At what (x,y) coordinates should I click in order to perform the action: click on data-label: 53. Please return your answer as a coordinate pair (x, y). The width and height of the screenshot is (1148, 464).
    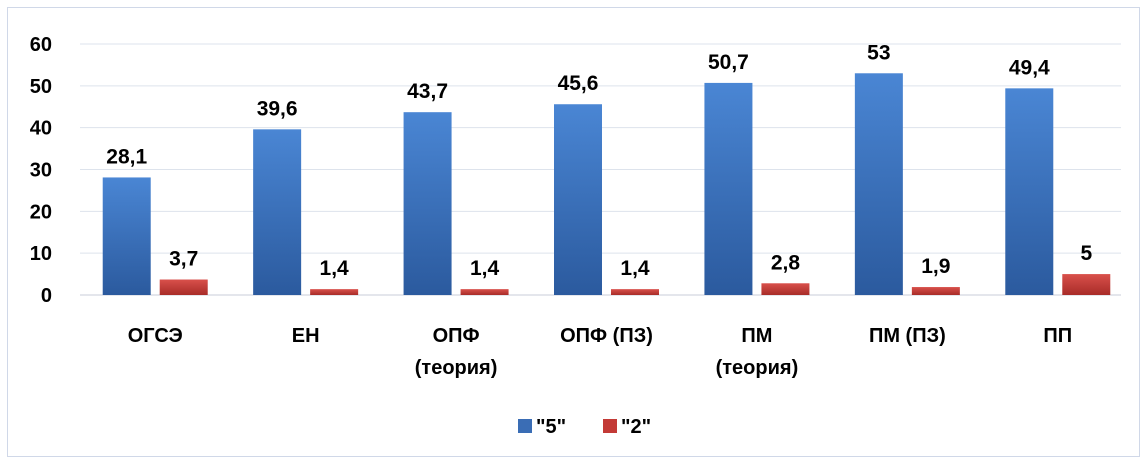
    Looking at the image, I should click on (878, 52).